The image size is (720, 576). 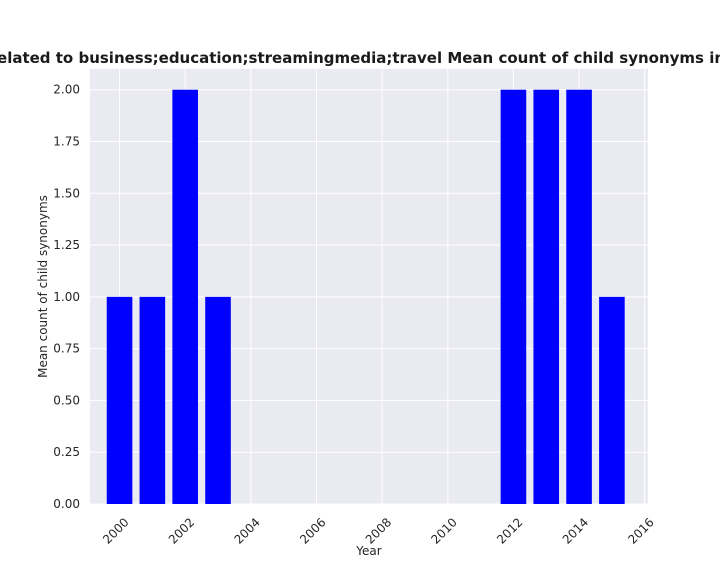 What do you see at coordinates (66, 245) in the screenshot?
I see `y-tick-label: 1.25` at bounding box center [66, 245].